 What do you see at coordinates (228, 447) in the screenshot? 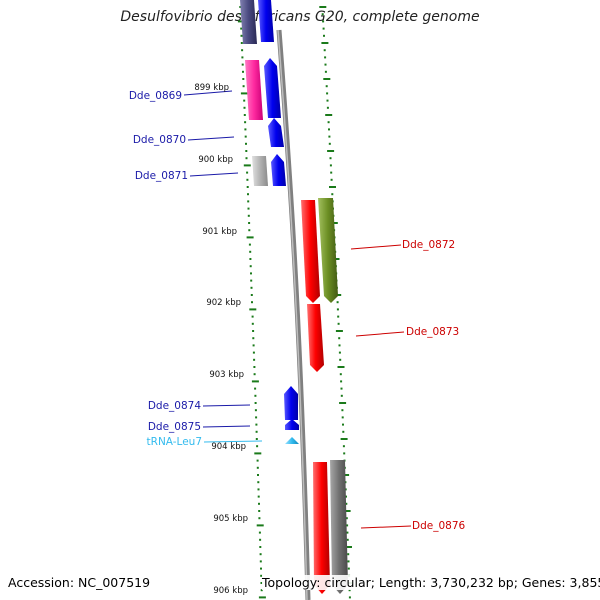
I see `kbp-label: 904 kbp` at bounding box center [228, 447].